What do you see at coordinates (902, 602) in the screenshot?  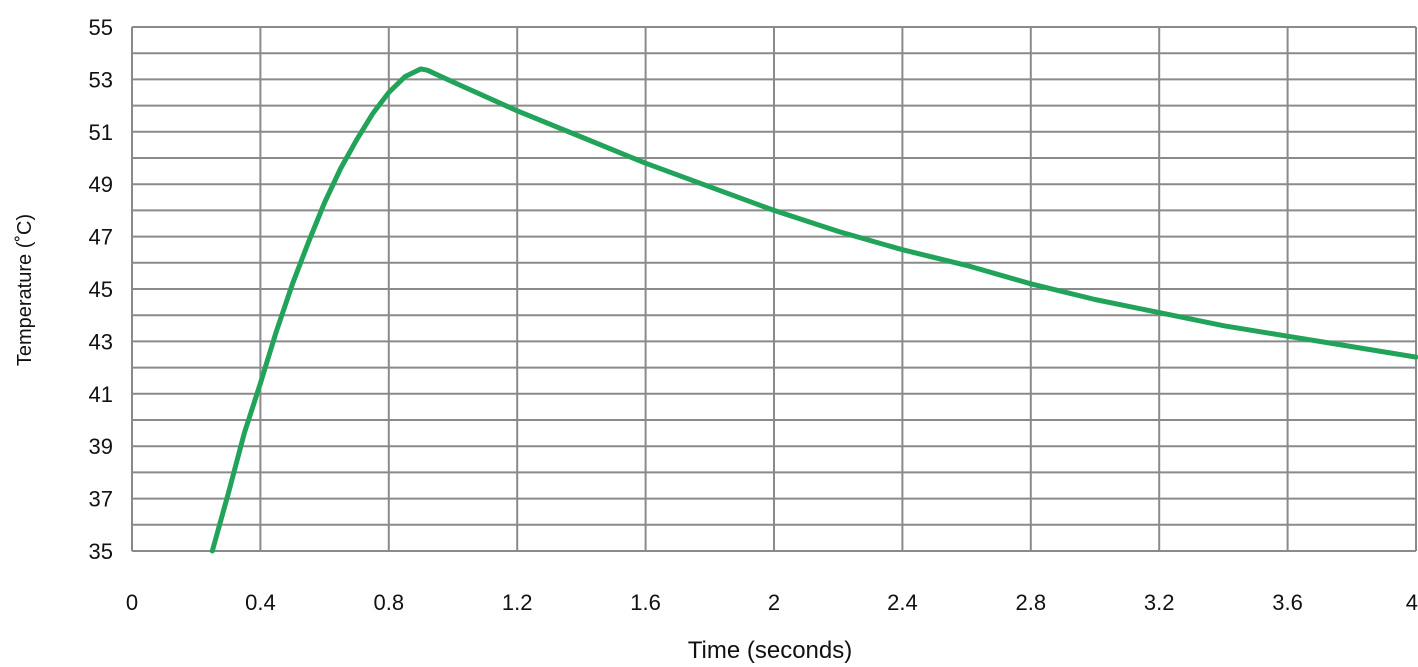 I see `x-tick-label: 2.4` at bounding box center [902, 602].